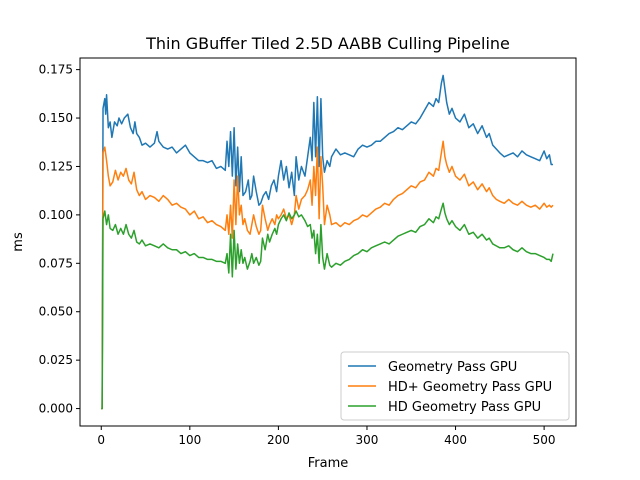 This screenshot has width=640, height=480. I want to click on y-axis: 0.000 0.025 0.050 0.075 0.100 0.125 0.150 0.175, so click(59, 239).